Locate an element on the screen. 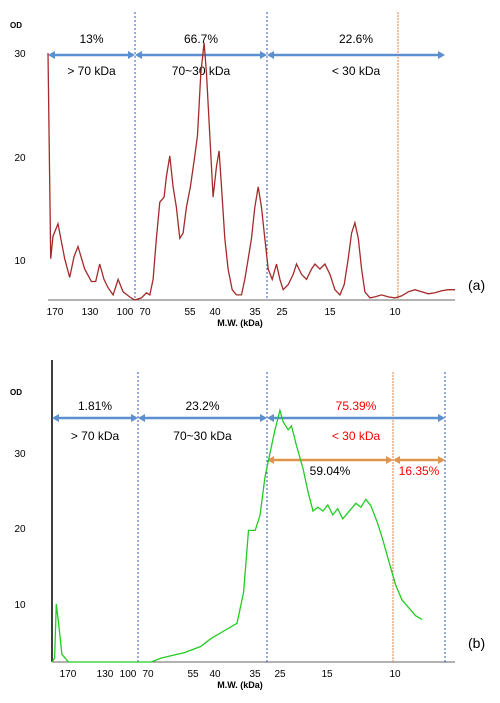  region-percent: 13% is located at coordinates (91, 39).